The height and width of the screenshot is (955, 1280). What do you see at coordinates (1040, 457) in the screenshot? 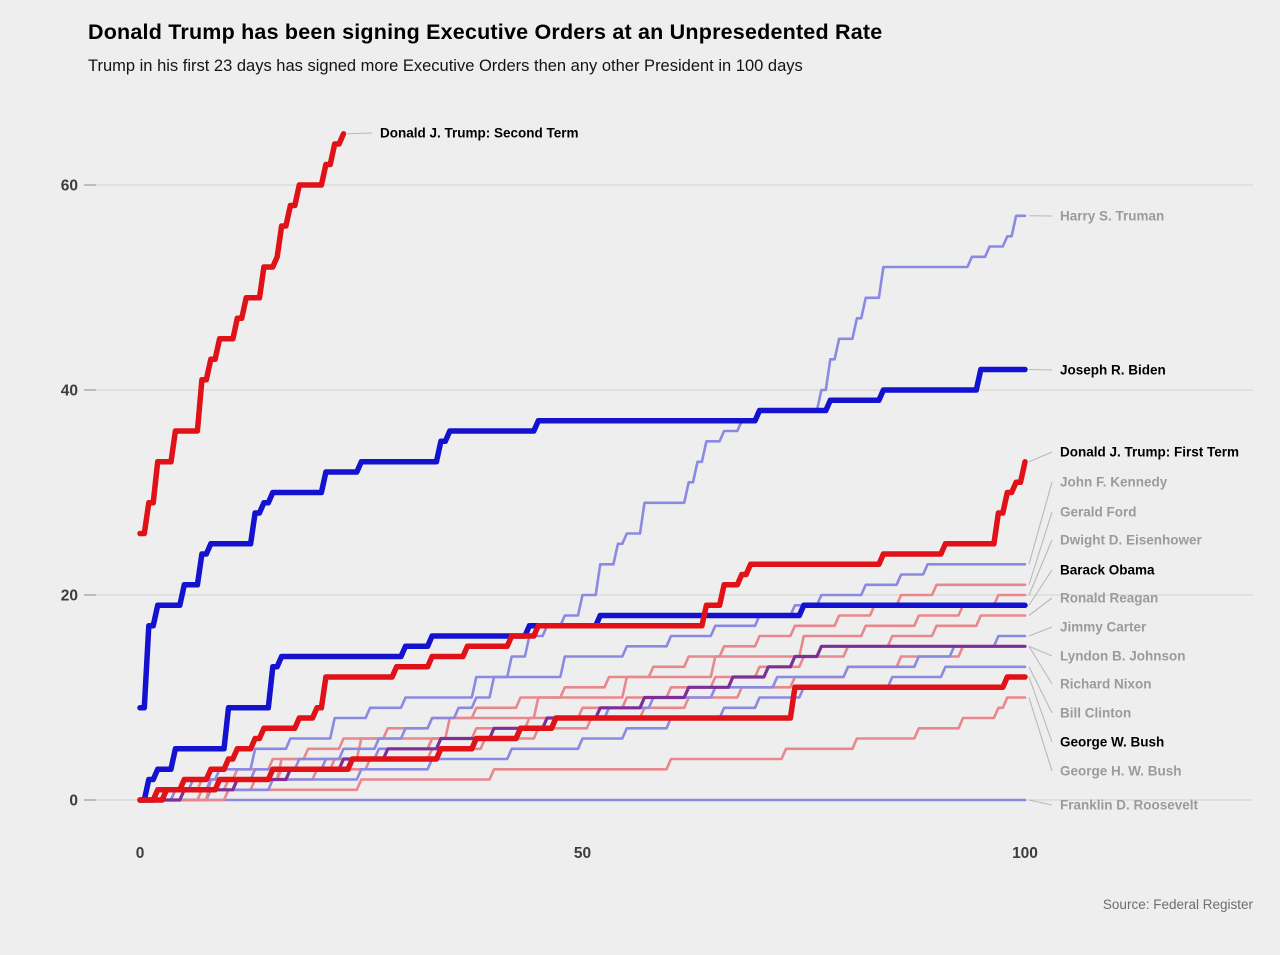
I see `leader-line-trump1` at bounding box center [1040, 457].